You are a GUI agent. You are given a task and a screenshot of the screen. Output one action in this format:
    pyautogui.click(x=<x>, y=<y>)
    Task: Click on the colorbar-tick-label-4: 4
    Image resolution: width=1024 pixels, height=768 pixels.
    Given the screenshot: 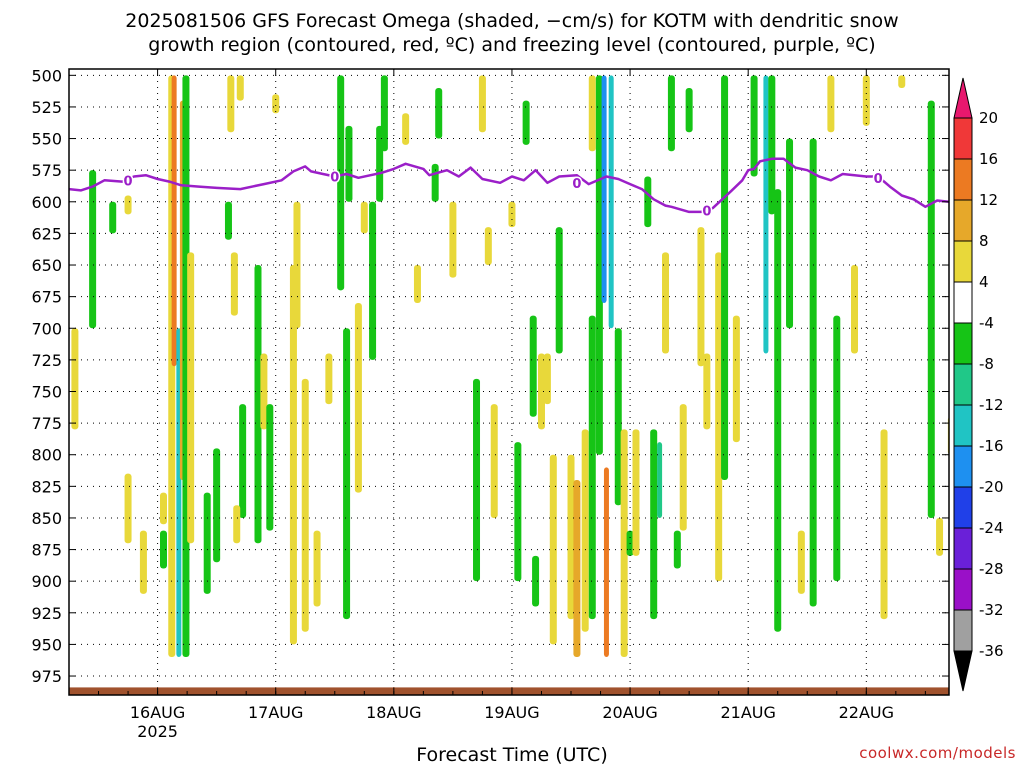 What is the action you would take?
    pyautogui.click(x=984, y=282)
    